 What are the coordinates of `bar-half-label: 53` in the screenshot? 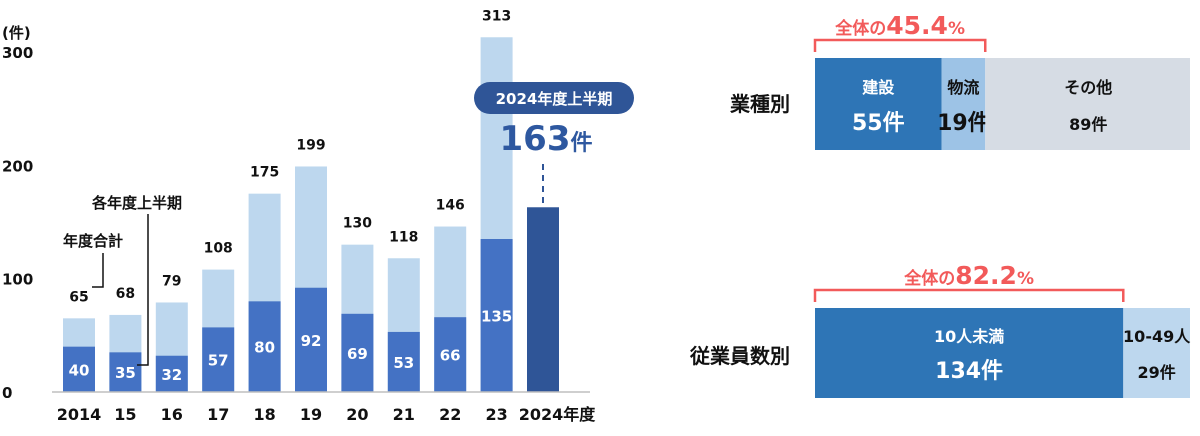 It's located at (403, 363).